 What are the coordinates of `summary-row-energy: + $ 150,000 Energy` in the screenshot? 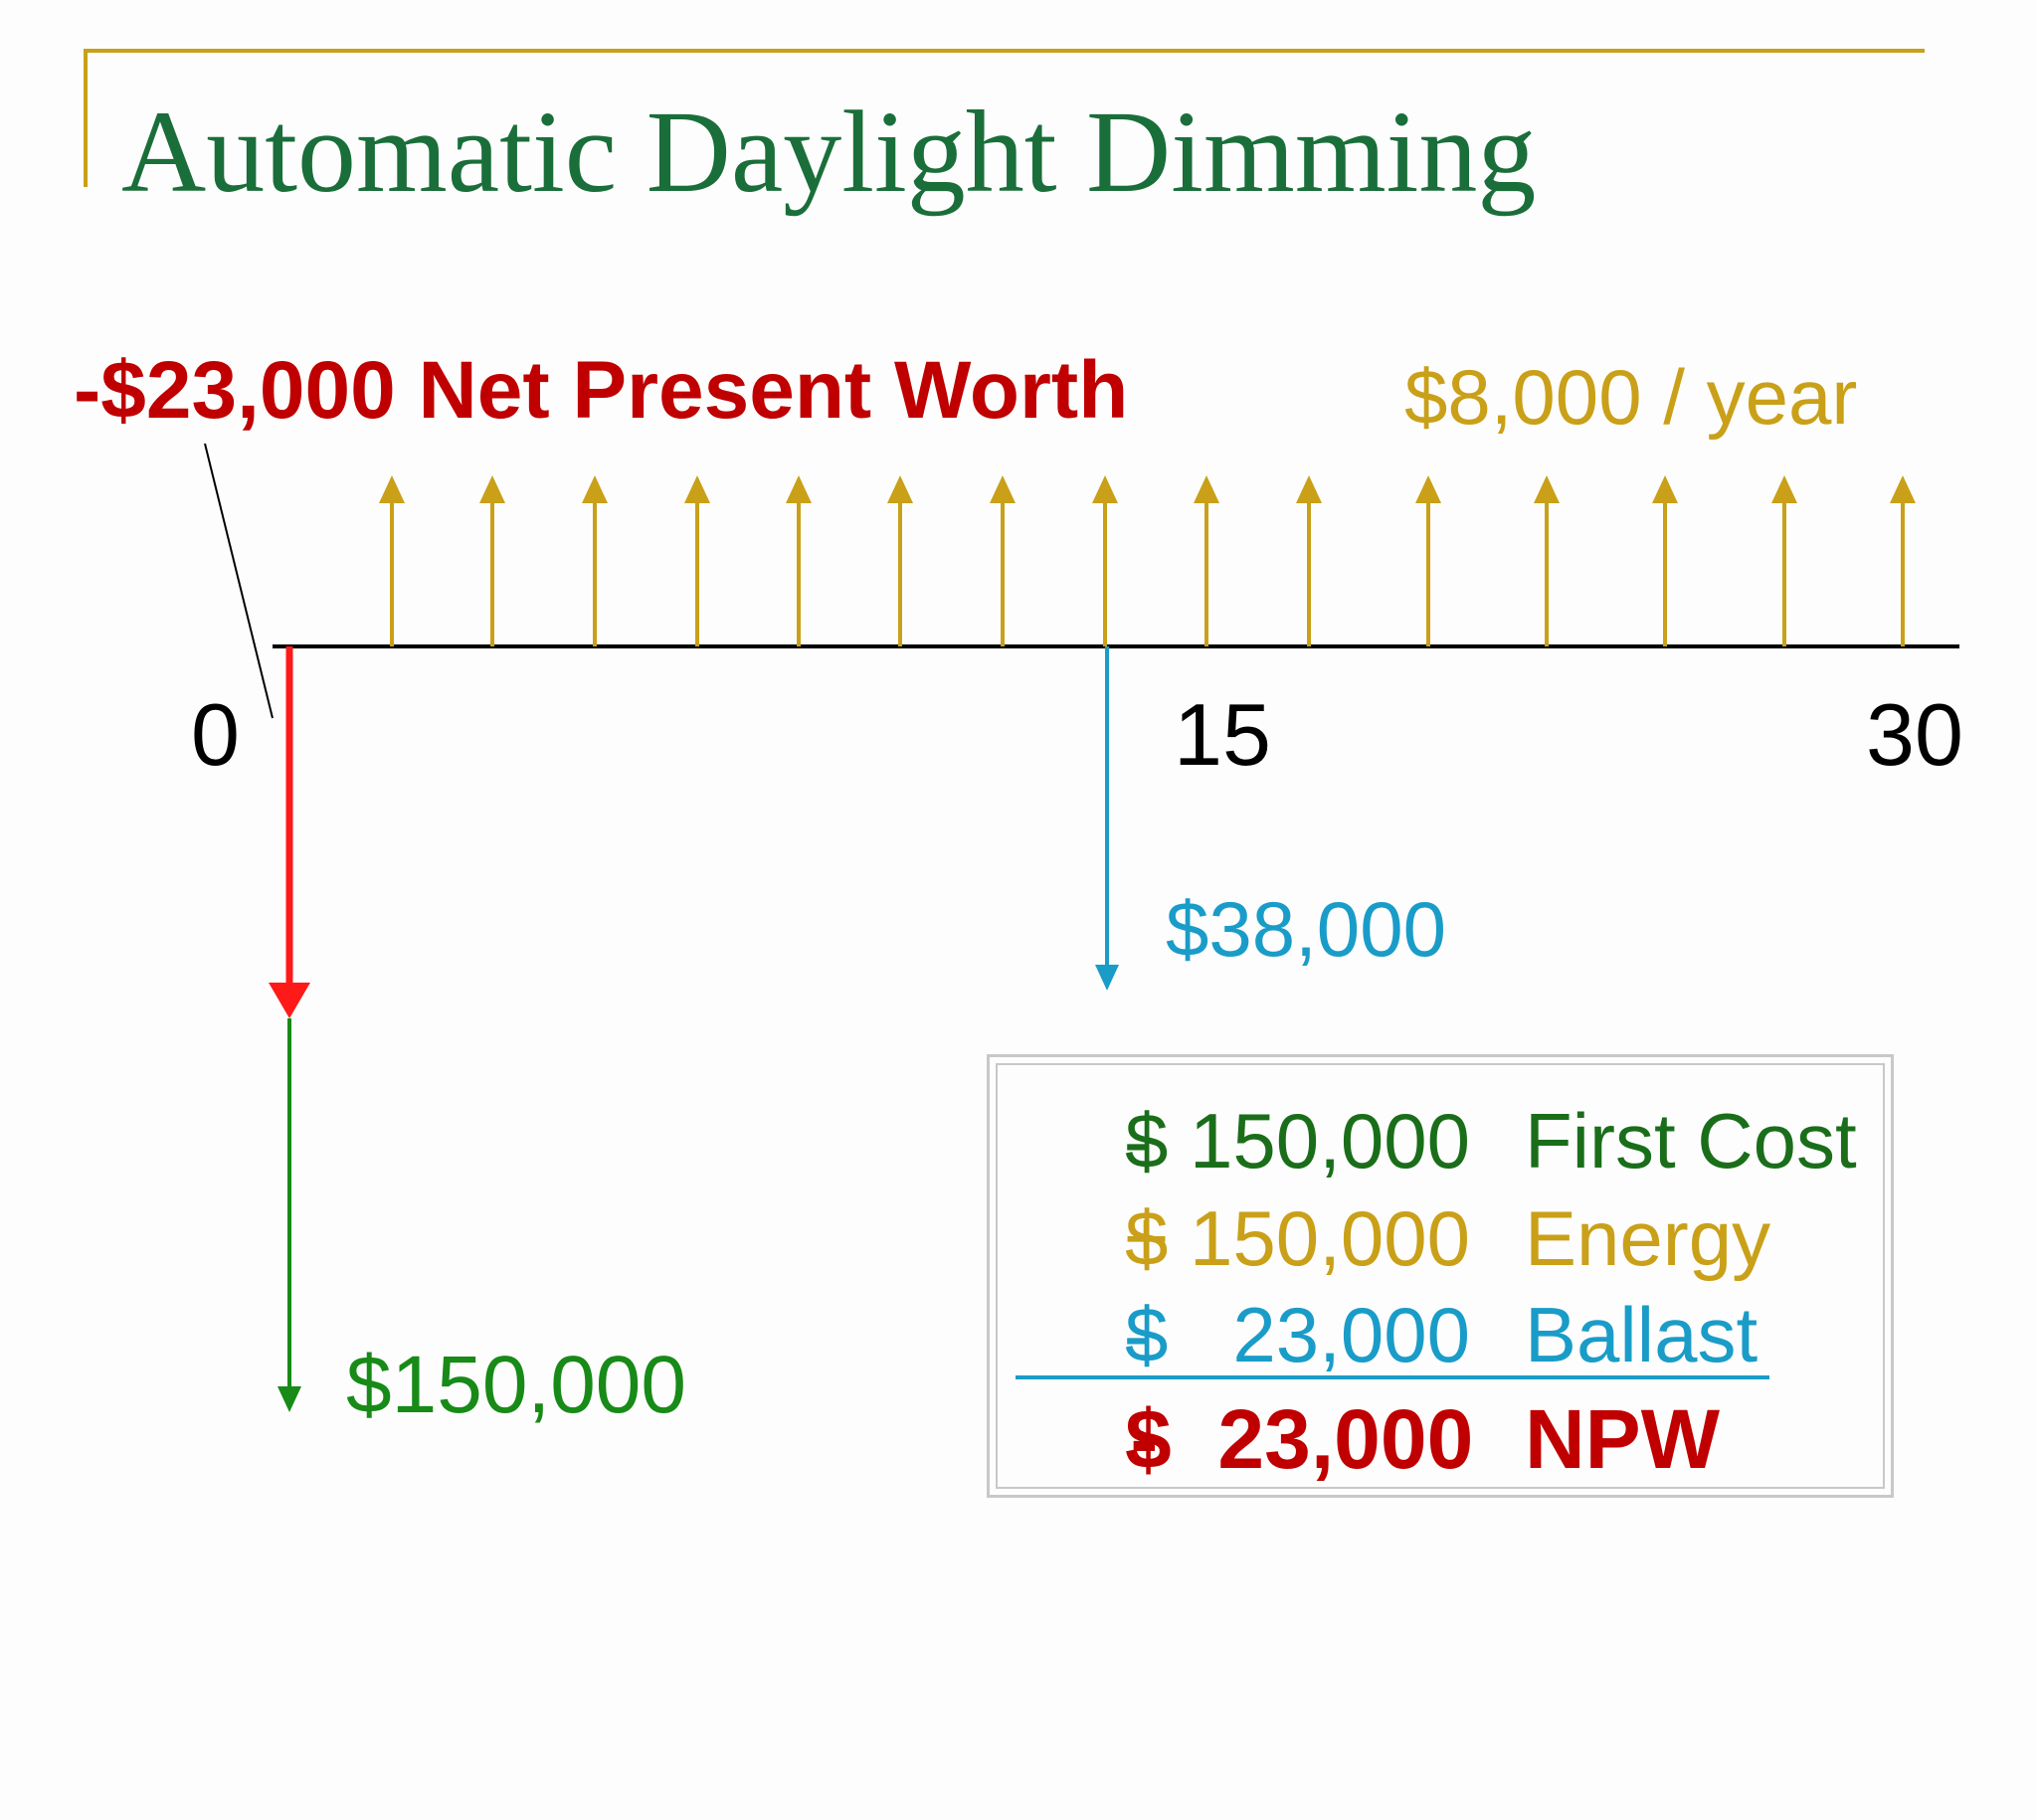 It's located at (1403, 1393).